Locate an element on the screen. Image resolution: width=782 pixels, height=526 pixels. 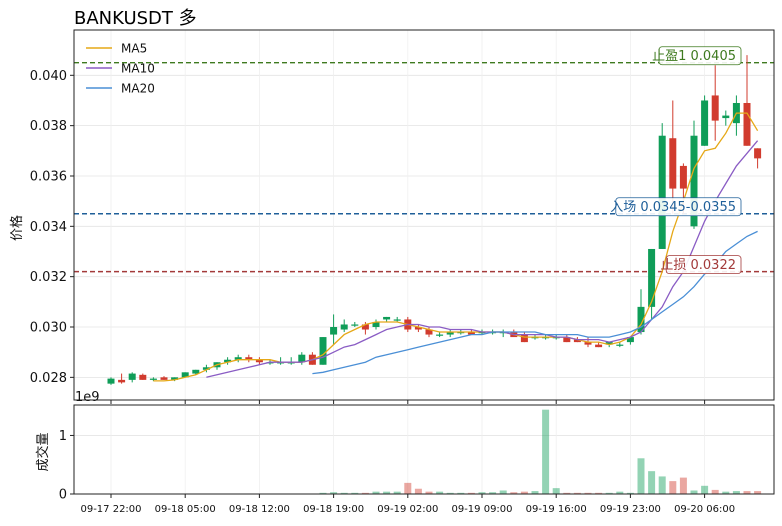
x-tick-label: 09-19 09:00 is located at coordinates (481, 509).